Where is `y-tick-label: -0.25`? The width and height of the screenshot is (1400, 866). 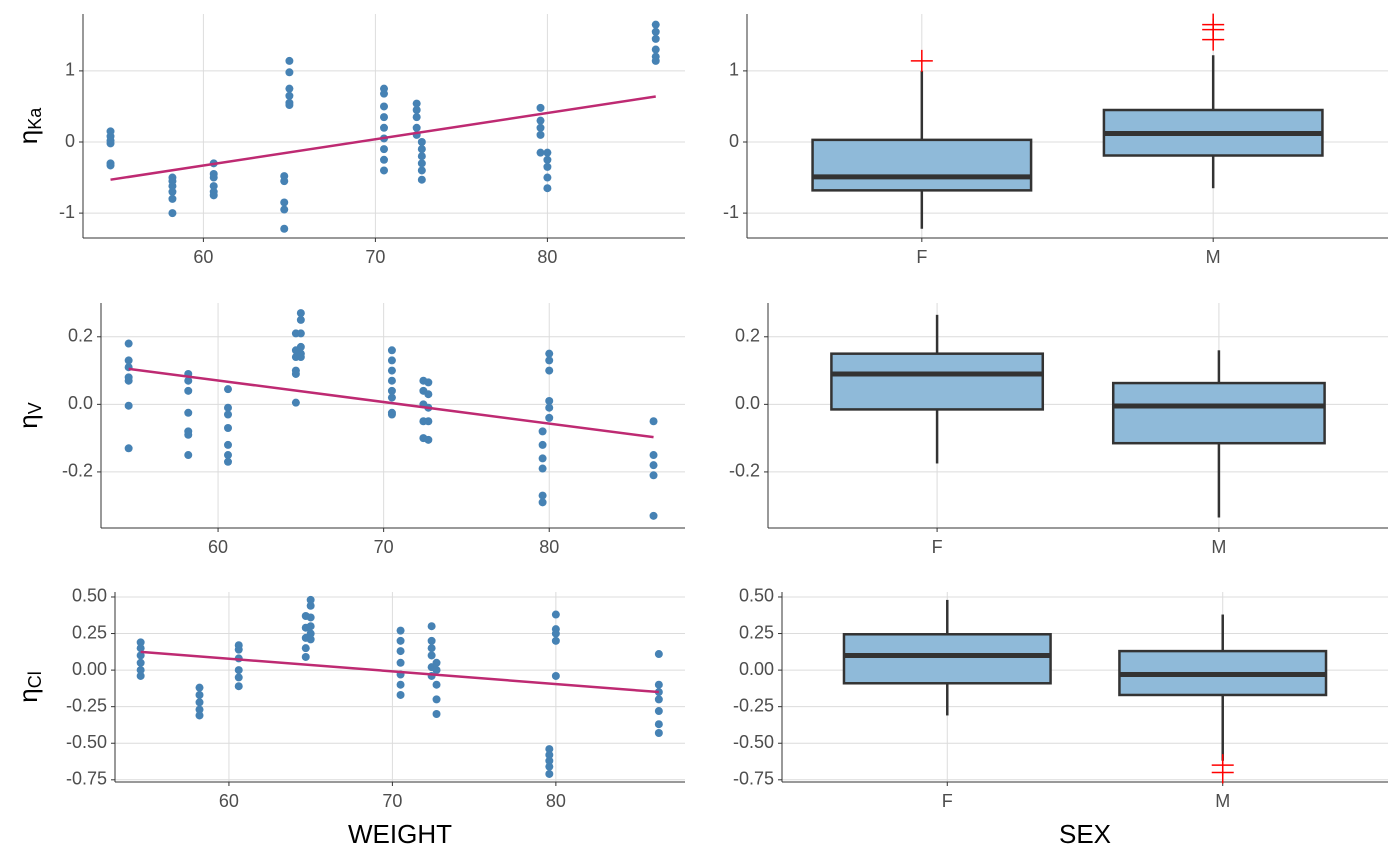 y-tick-label: -0.25 is located at coordinates (86, 705).